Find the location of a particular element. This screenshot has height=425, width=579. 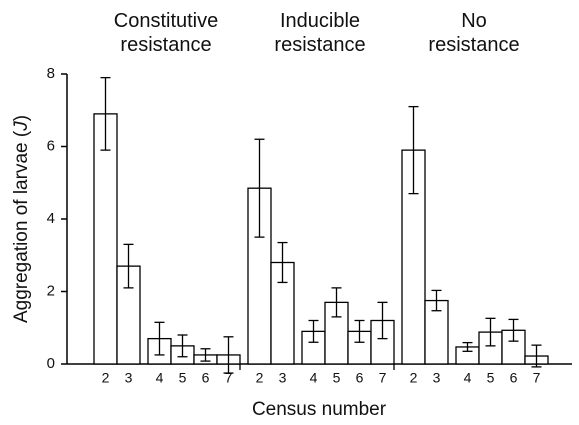

group-title-line: No is located at coordinates (474, 21).